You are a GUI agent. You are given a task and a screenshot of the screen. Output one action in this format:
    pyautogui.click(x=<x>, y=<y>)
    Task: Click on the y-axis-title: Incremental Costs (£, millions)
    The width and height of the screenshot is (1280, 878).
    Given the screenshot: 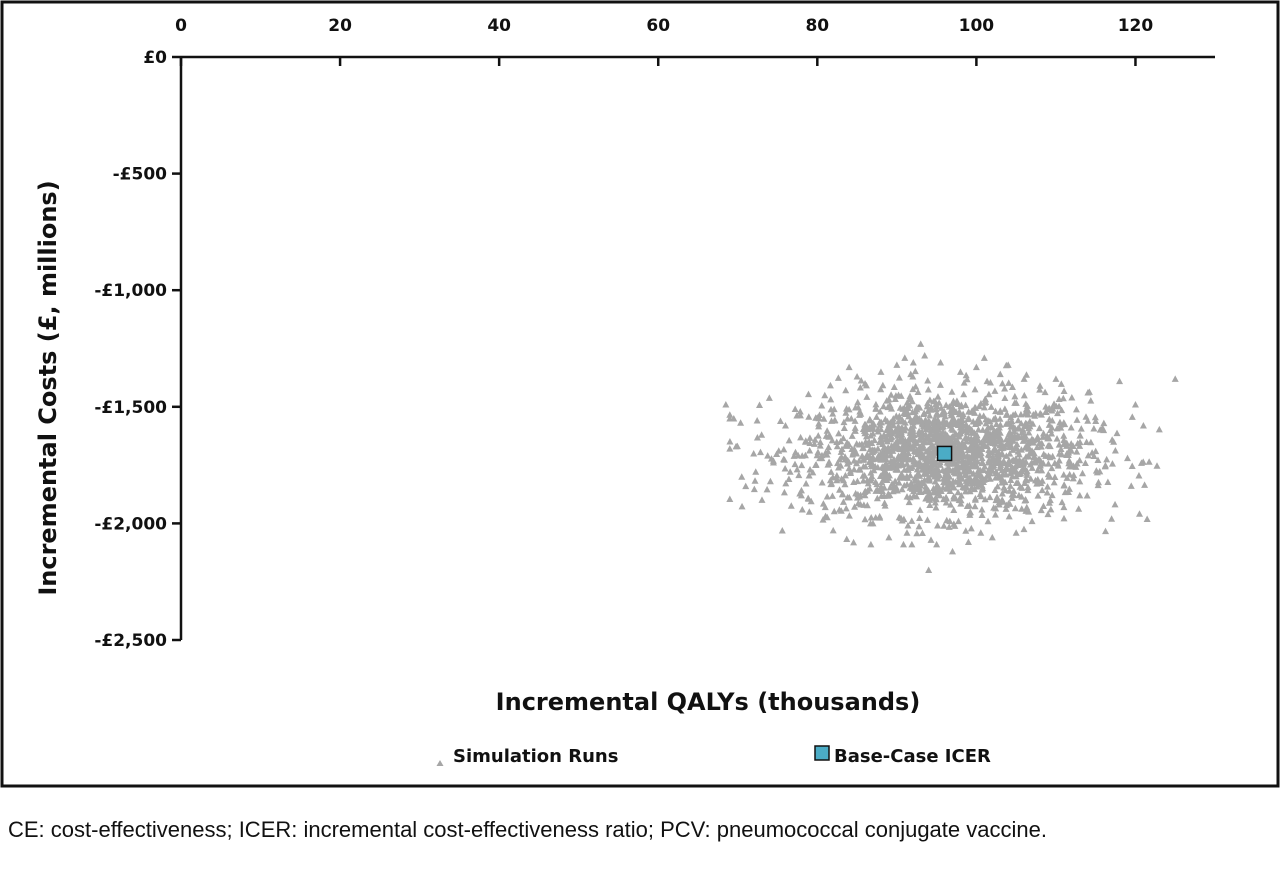 What is the action you would take?
    pyautogui.click(x=48, y=387)
    